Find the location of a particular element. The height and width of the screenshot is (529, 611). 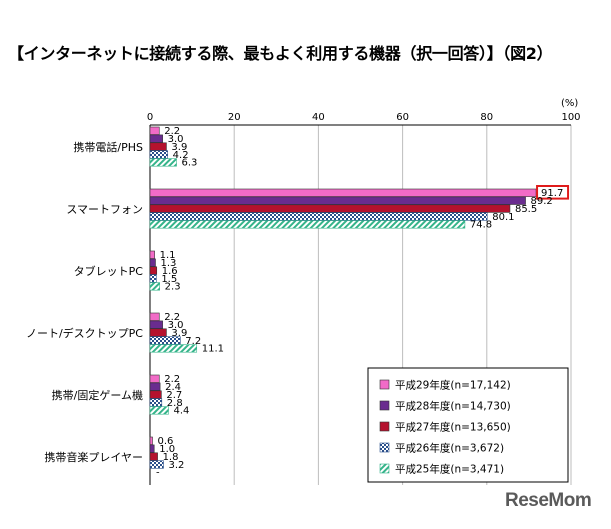

legend-label: 平成29年度(n=17,142) is located at coordinates (453, 385).